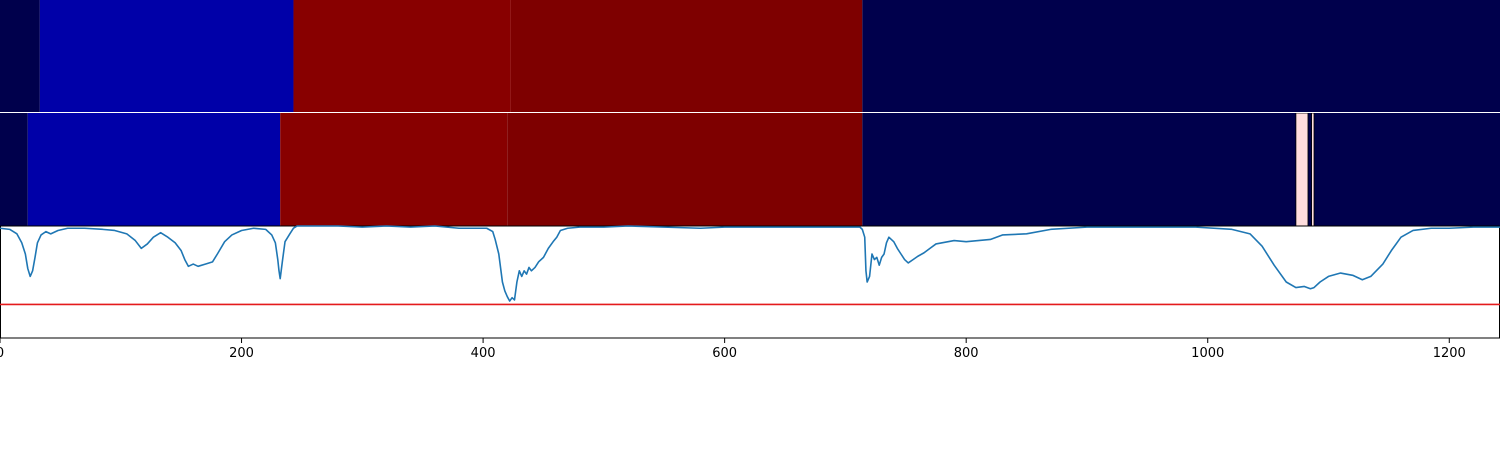 This screenshot has height=450, width=1500. Describe the element at coordinates (966, 353) in the screenshot. I see `x-tick-label-800: 800` at that location.